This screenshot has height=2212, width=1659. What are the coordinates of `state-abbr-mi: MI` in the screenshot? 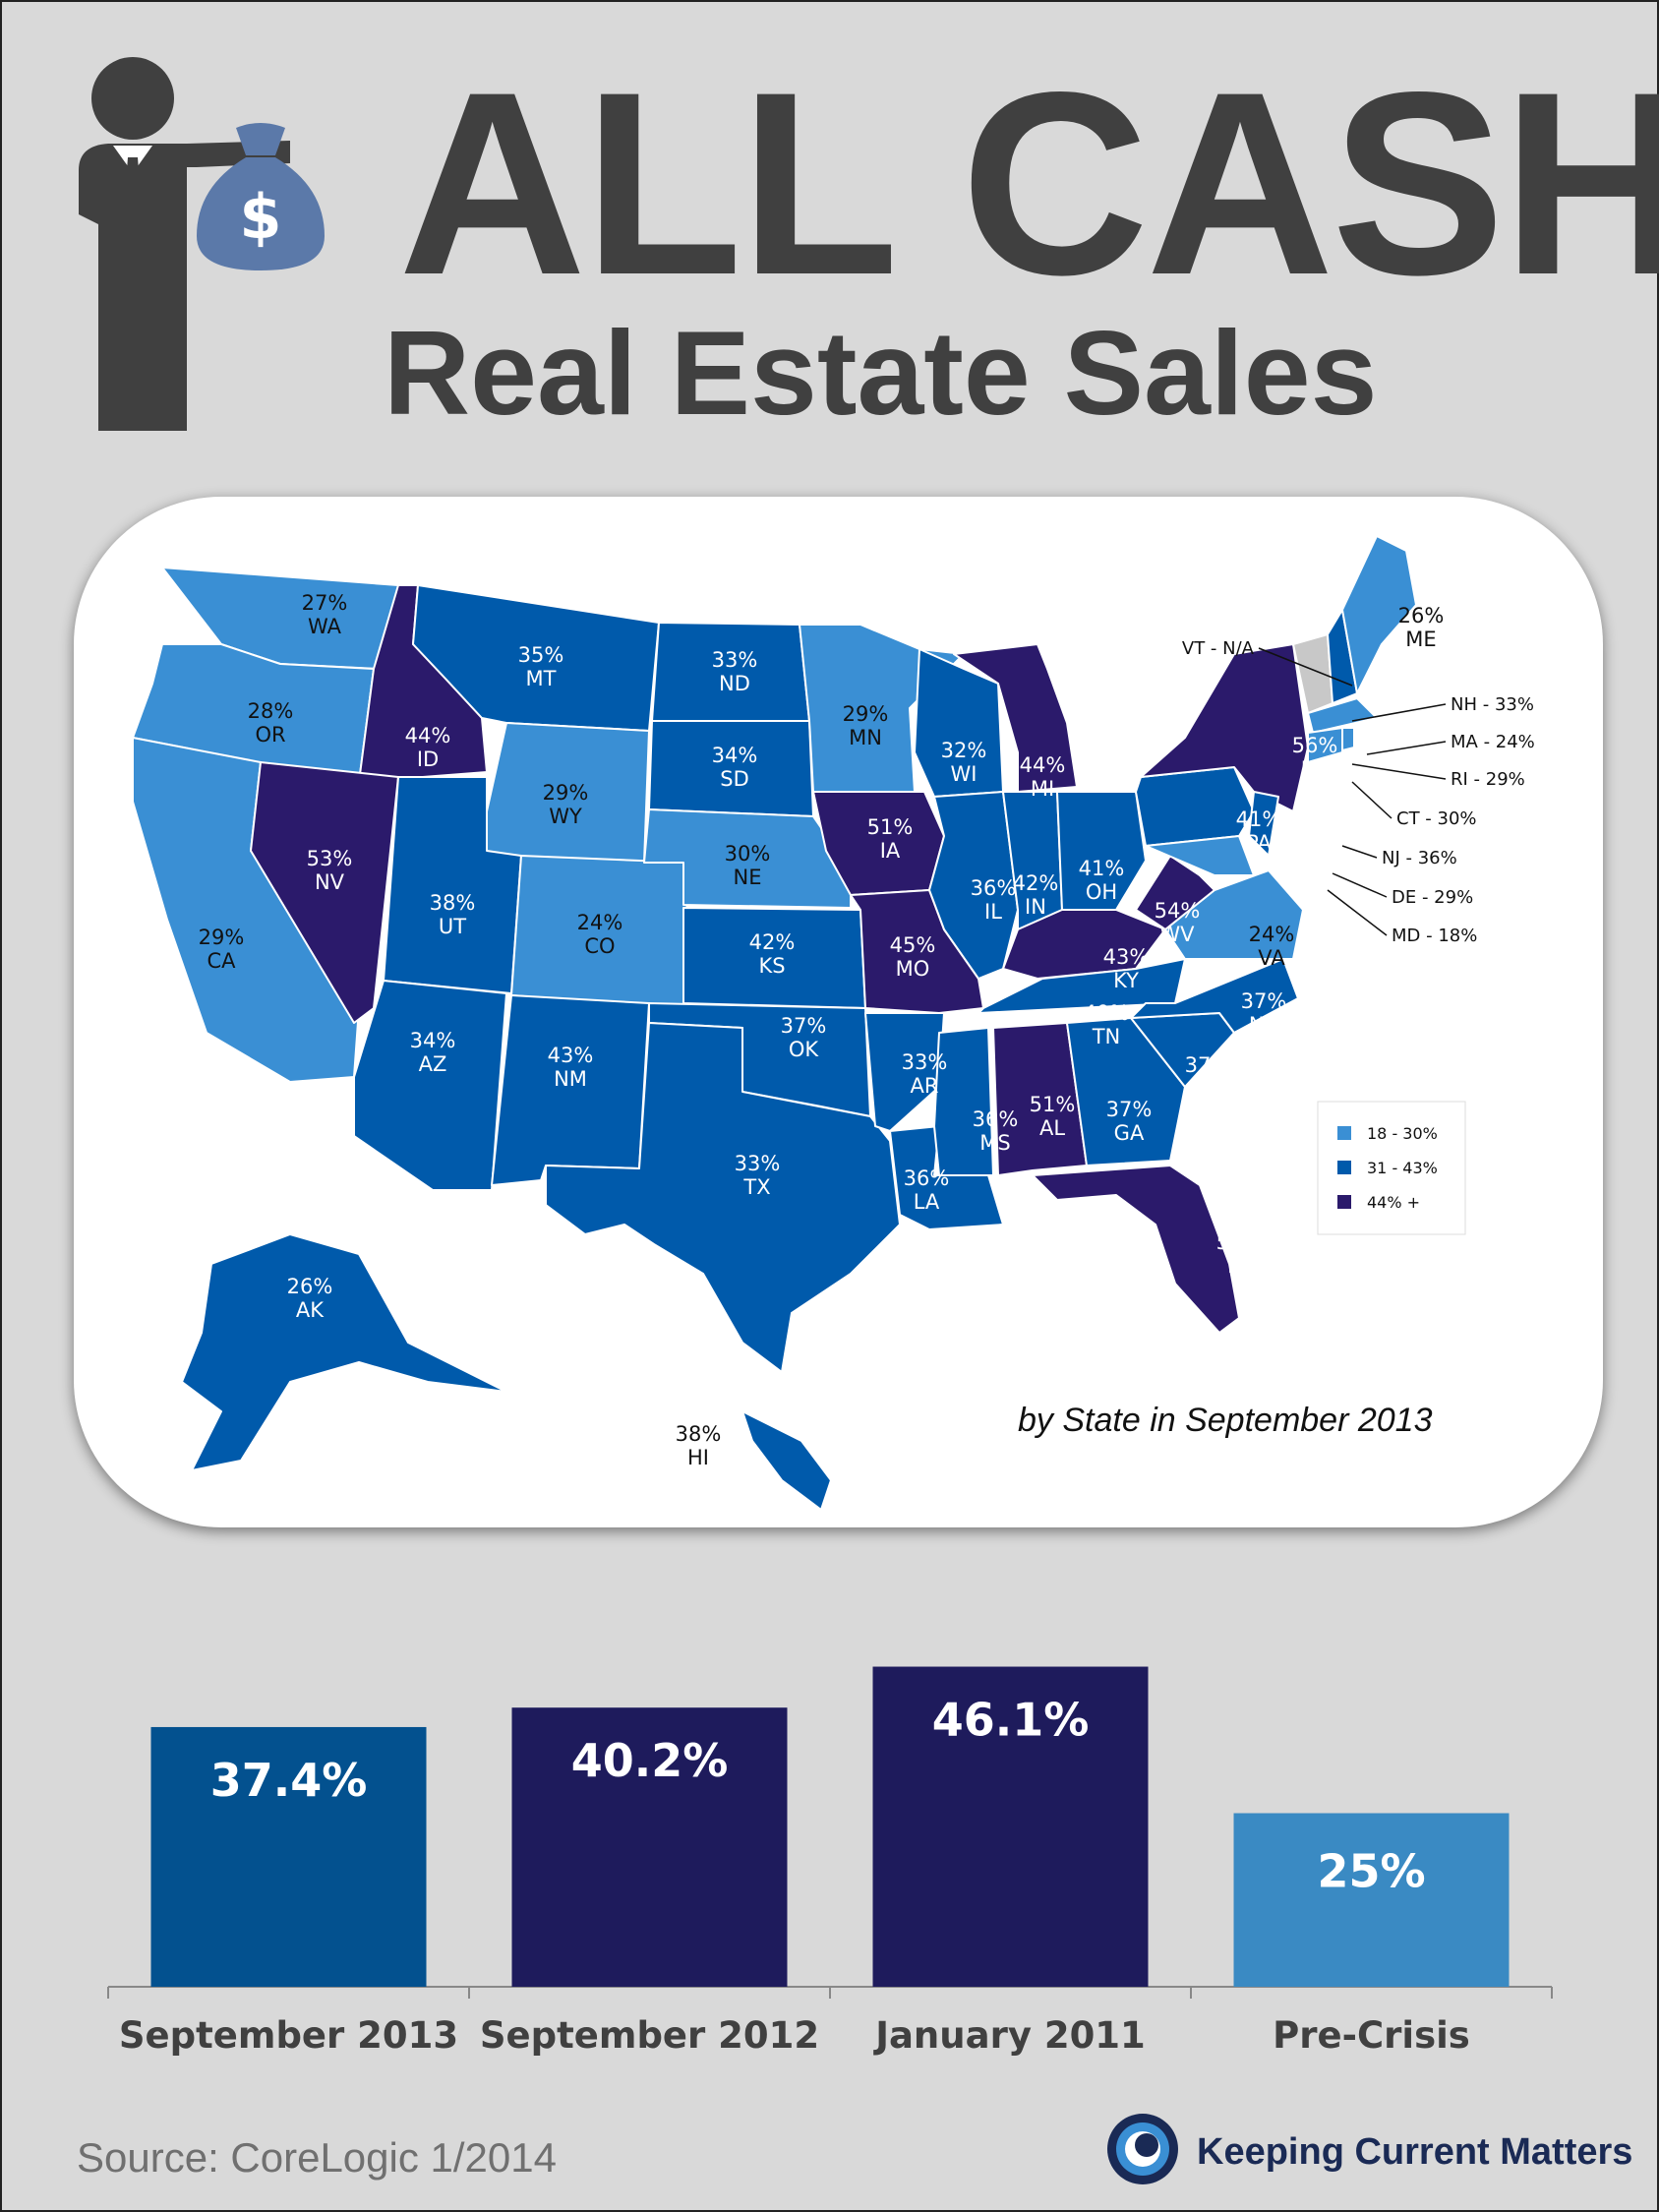 It's located at (1042, 789).